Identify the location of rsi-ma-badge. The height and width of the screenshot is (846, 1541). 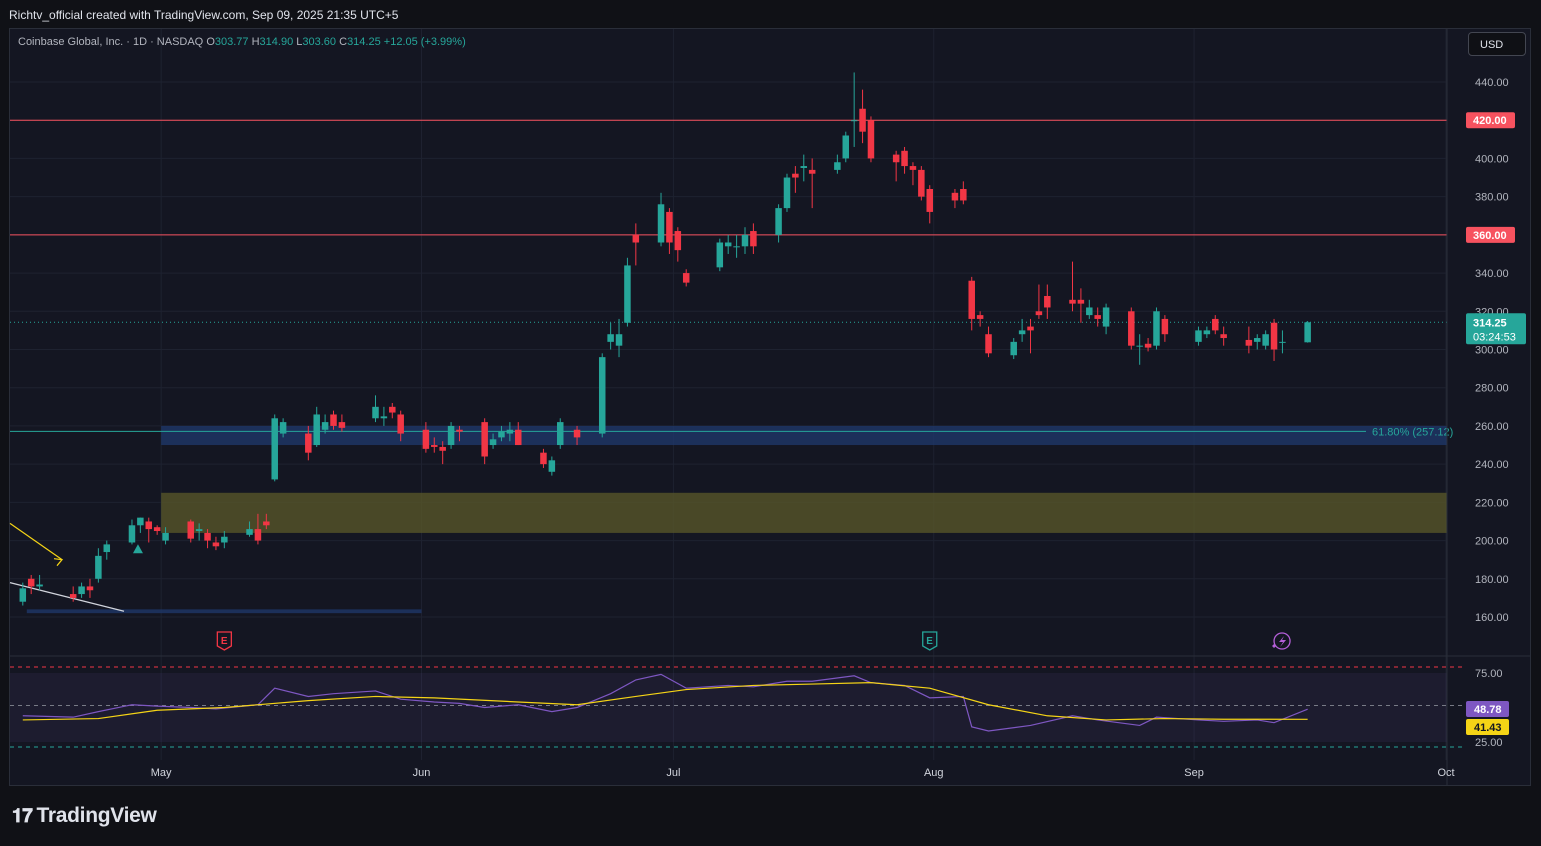
(1487, 727).